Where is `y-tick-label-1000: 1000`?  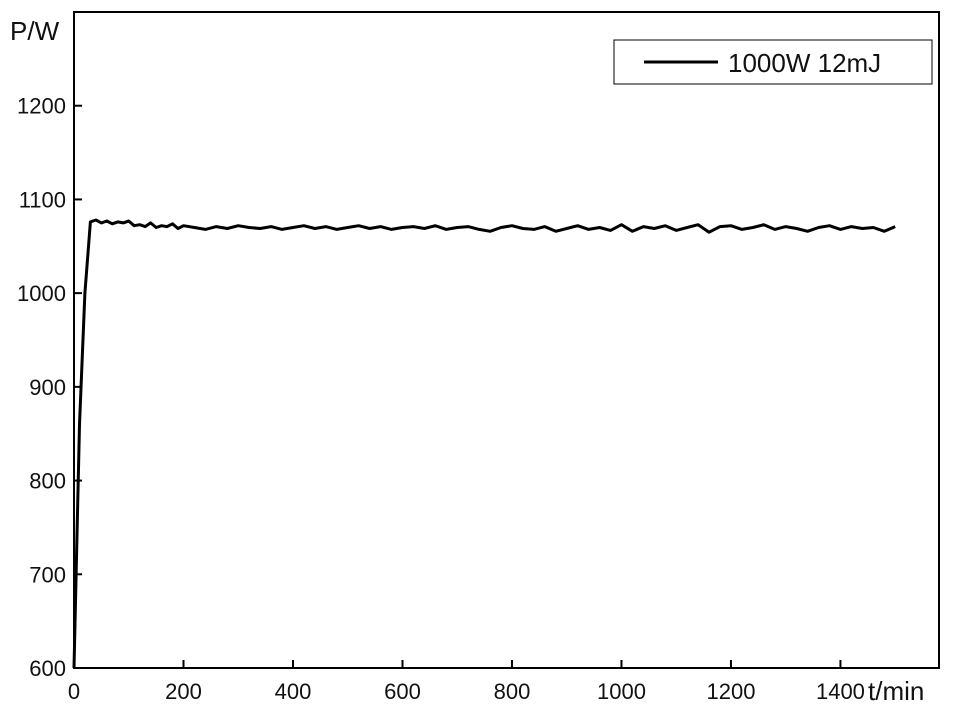 y-tick-label-1000: 1000 is located at coordinates (41, 293).